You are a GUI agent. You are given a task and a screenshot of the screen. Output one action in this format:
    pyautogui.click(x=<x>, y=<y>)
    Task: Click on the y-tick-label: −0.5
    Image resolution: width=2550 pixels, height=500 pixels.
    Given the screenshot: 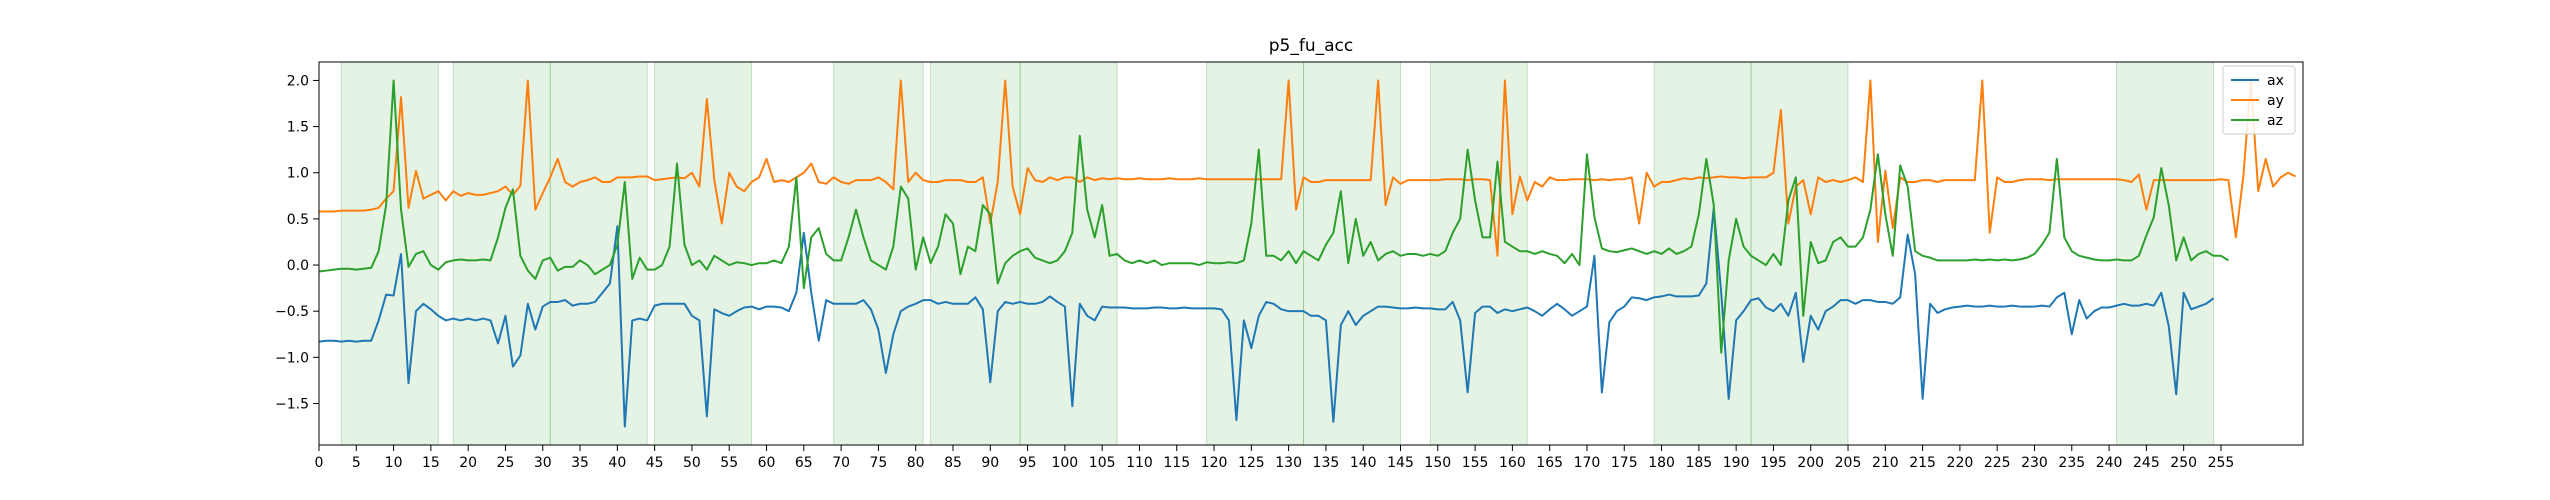 What is the action you would take?
    pyautogui.click(x=292, y=312)
    